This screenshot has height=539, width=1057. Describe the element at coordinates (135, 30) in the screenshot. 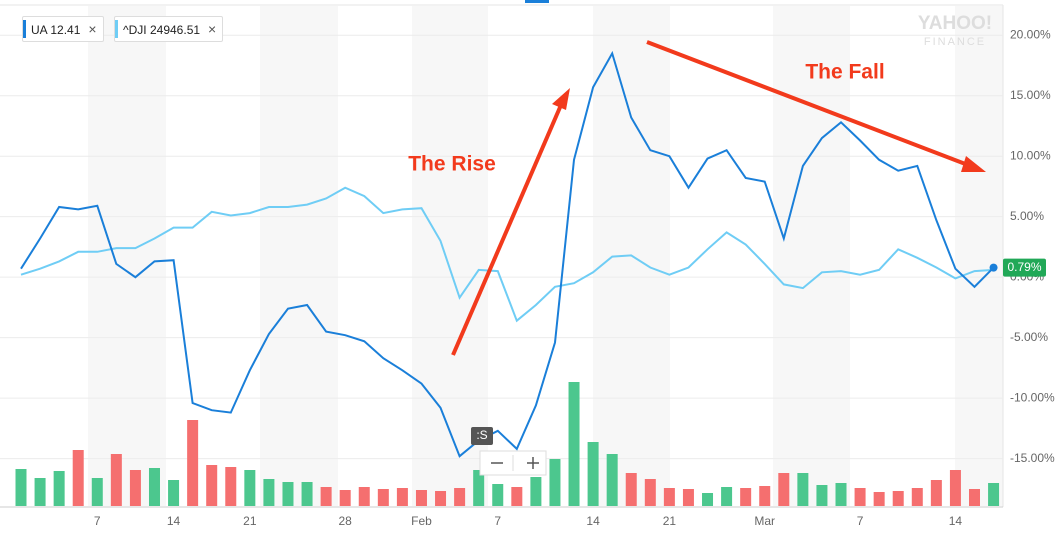

I see `legend-name: ^DJI` at that location.